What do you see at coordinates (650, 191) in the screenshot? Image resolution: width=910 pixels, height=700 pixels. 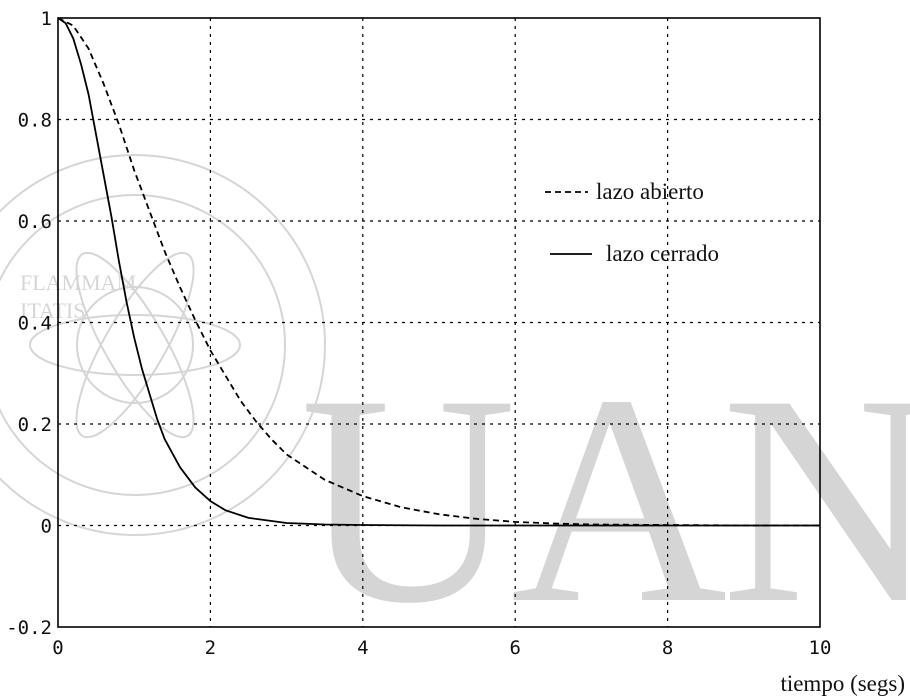 I see `legend-label-lazo-abierto: lazo abierto` at bounding box center [650, 191].